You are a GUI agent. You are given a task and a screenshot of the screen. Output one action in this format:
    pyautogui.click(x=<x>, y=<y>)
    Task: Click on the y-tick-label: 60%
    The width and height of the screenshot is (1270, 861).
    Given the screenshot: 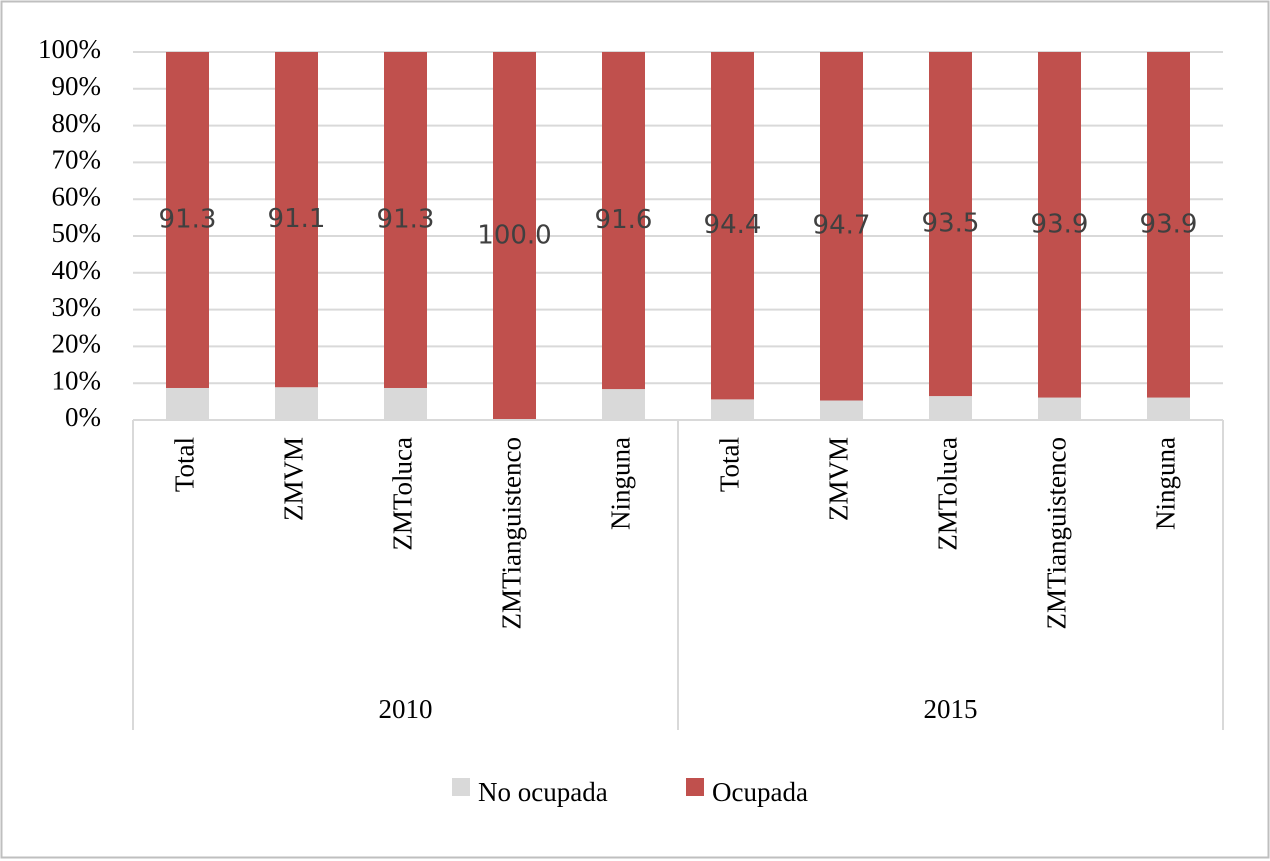 What is the action you would take?
    pyautogui.click(x=77, y=196)
    